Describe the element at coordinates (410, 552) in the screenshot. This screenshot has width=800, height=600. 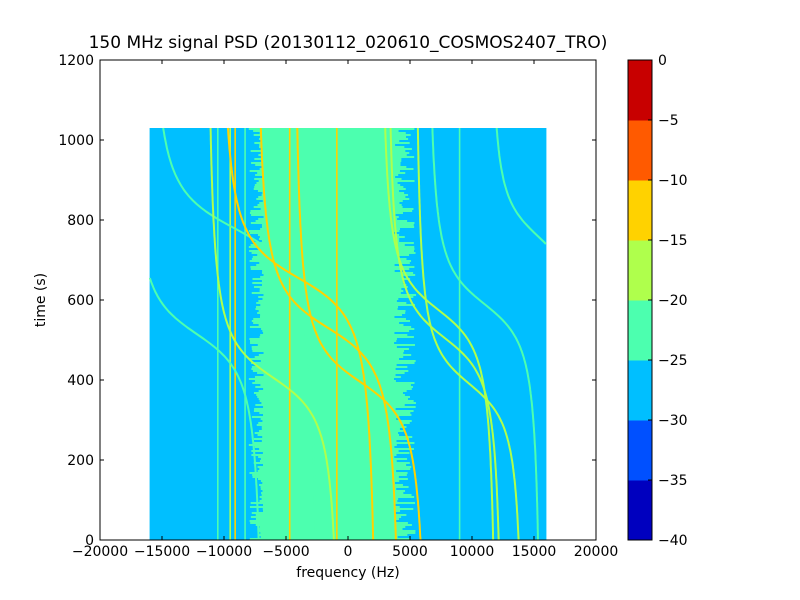
I see `x-tick-label: 5000` at that location.